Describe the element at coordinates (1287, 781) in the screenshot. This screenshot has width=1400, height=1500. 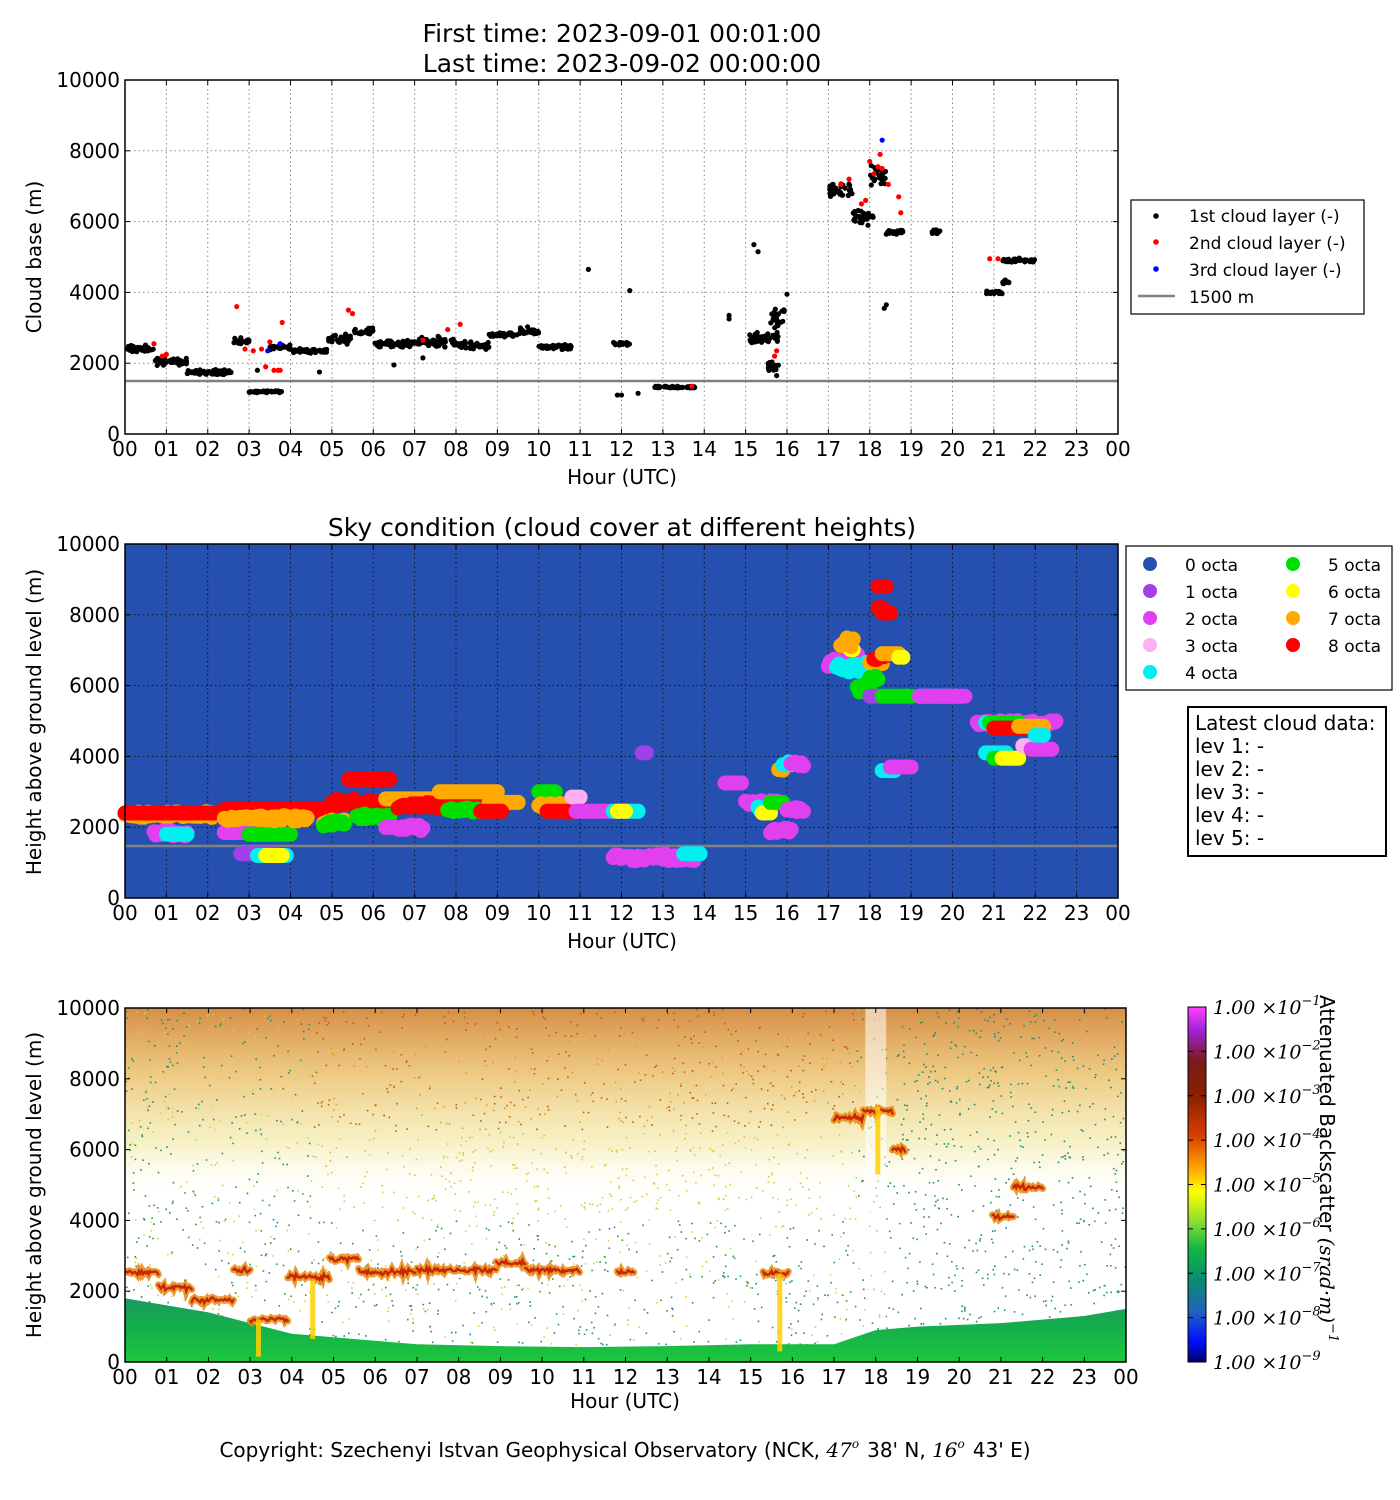
I see `latest-box-frame` at that location.